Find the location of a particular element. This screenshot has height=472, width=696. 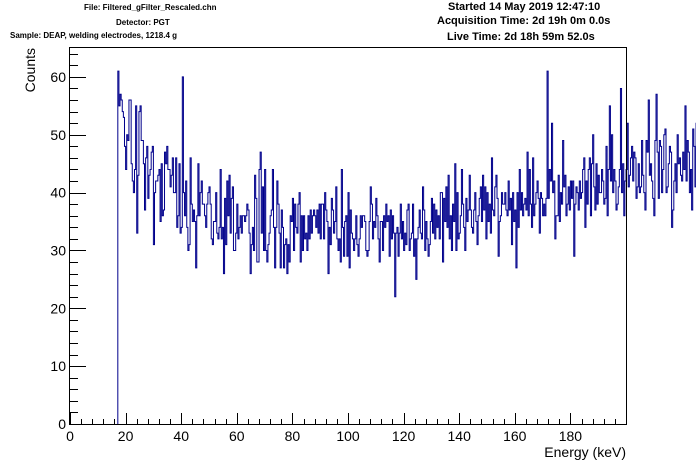

x-tick-label: 120 is located at coordinates (404, 436).